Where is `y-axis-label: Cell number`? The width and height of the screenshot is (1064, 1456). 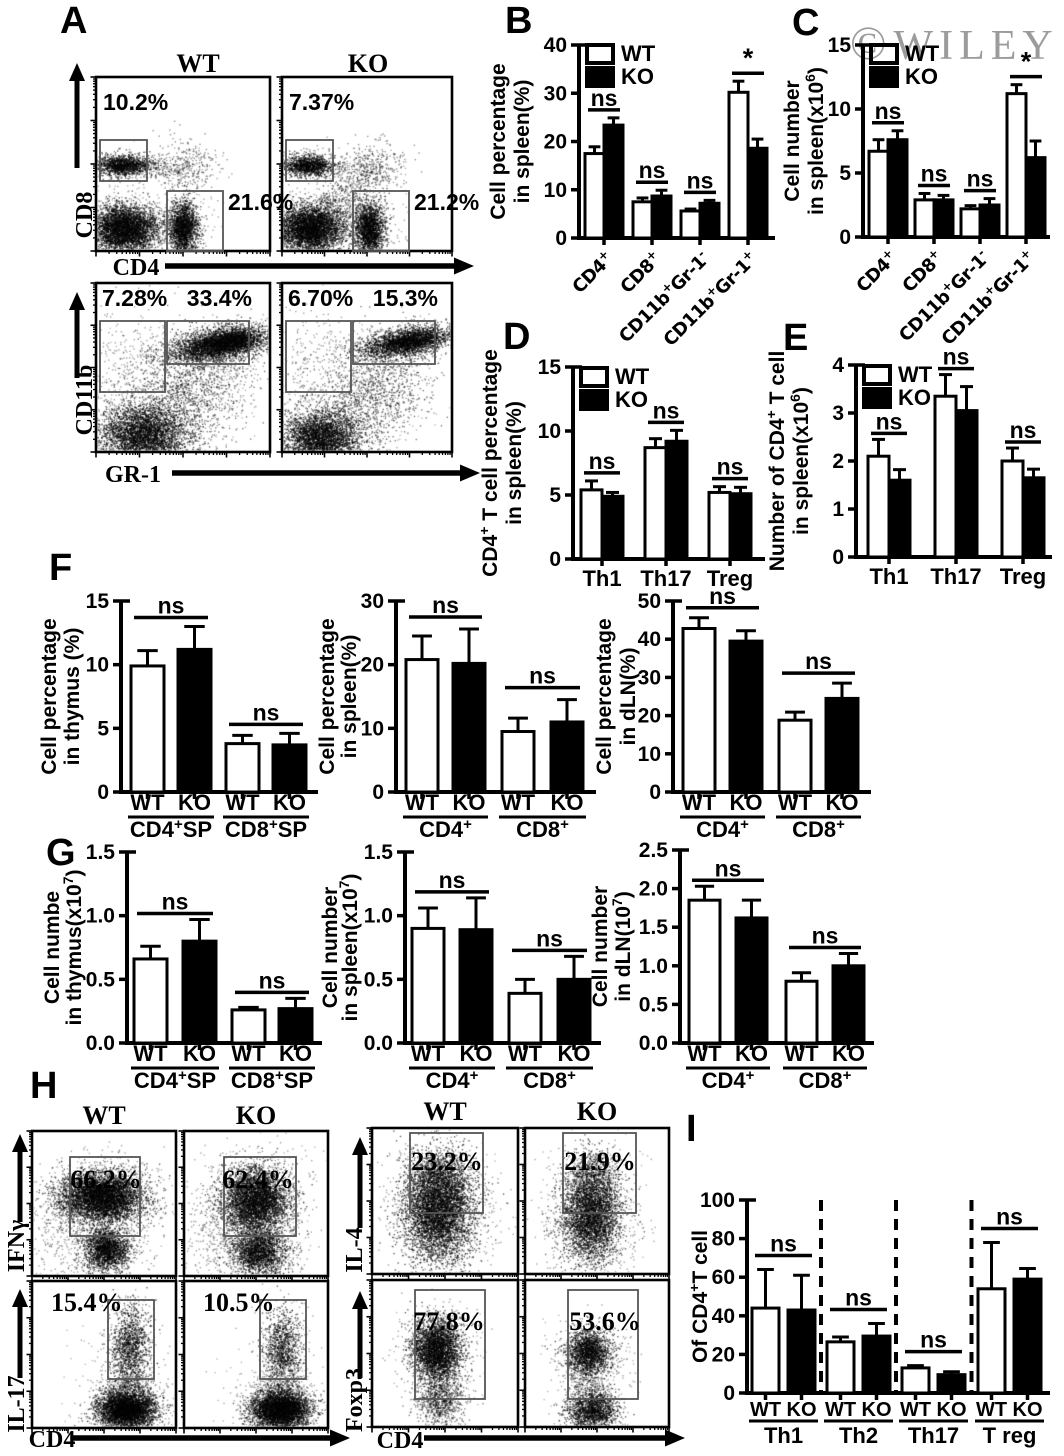
y-axis-label: Cell number is located at coordinates (792, 140).